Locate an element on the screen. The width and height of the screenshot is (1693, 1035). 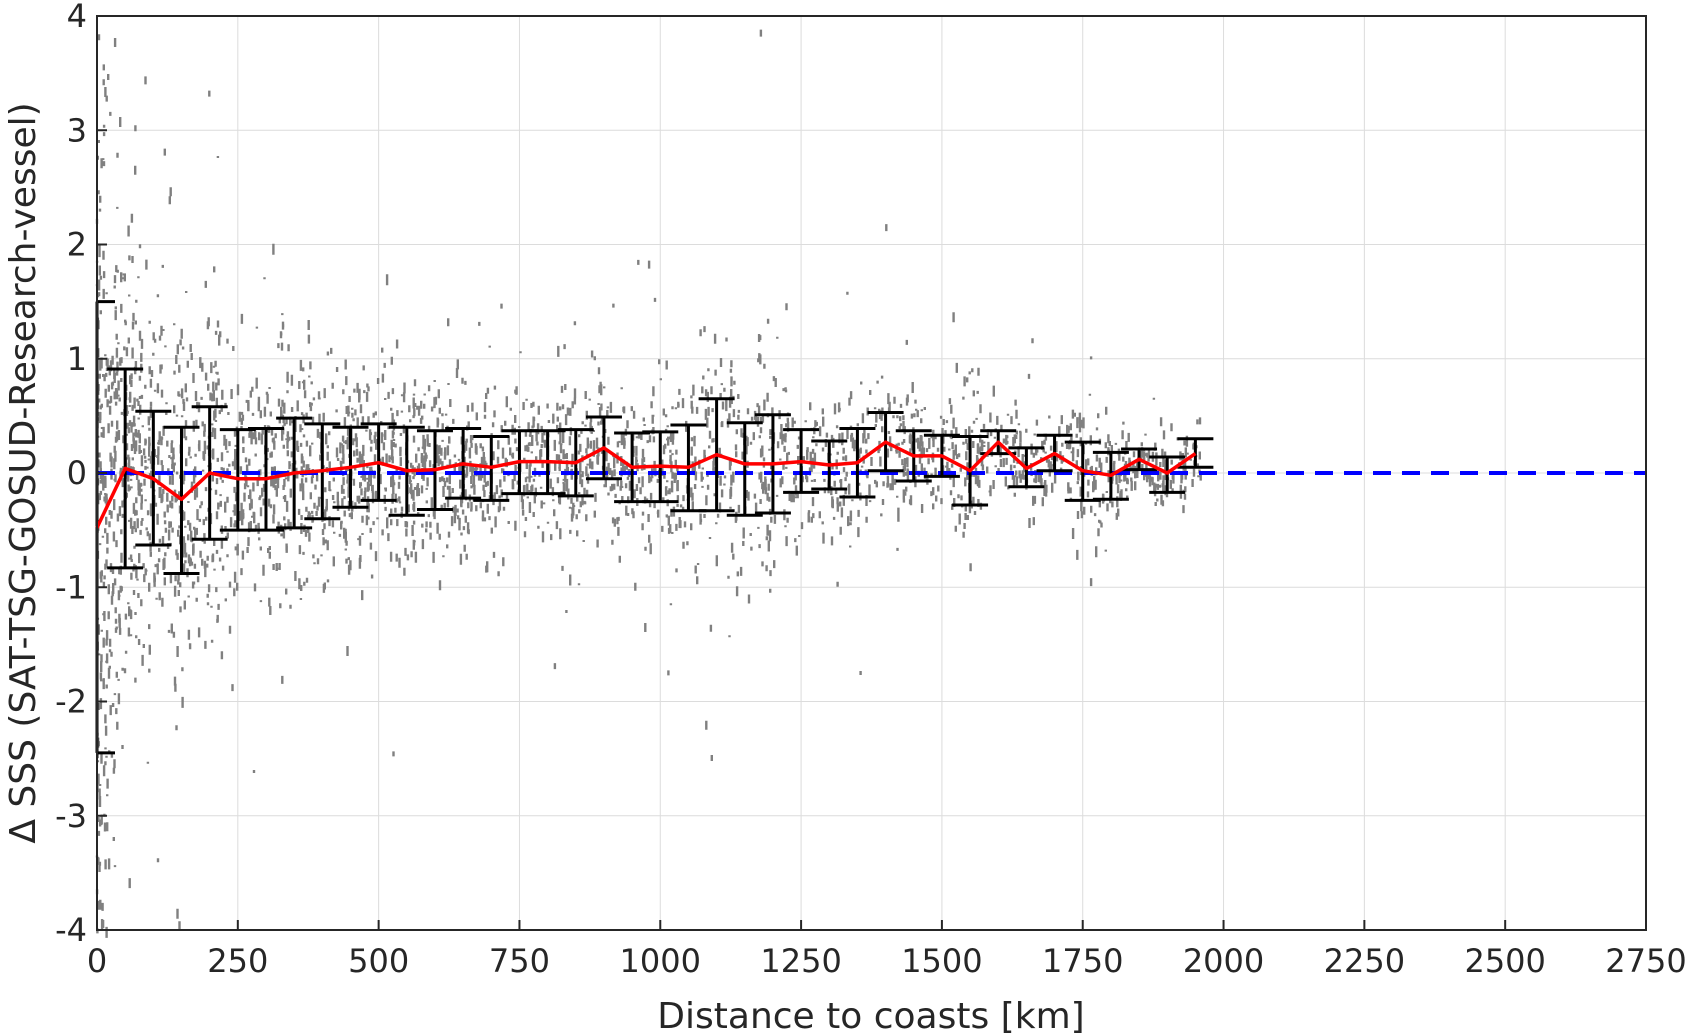
y-axis-ticks: -4 -3 -2 -1 0 1 2 3 4 is located at coordinates (81, 474).